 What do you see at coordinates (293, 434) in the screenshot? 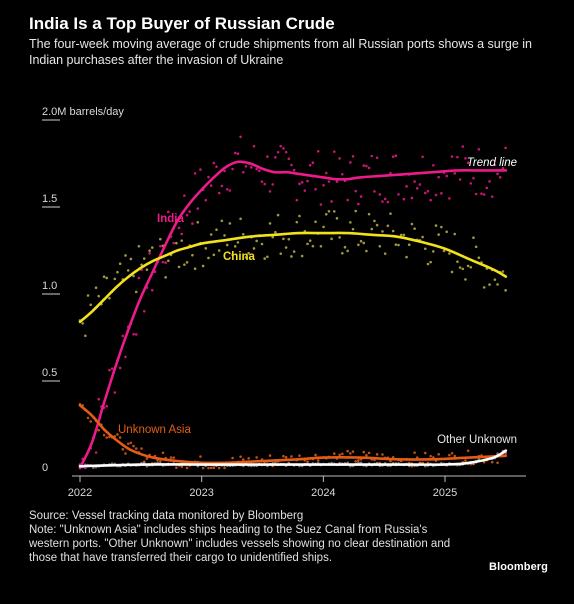
I see `unknown-asia-trend-line` at bounding box center [293, 434].